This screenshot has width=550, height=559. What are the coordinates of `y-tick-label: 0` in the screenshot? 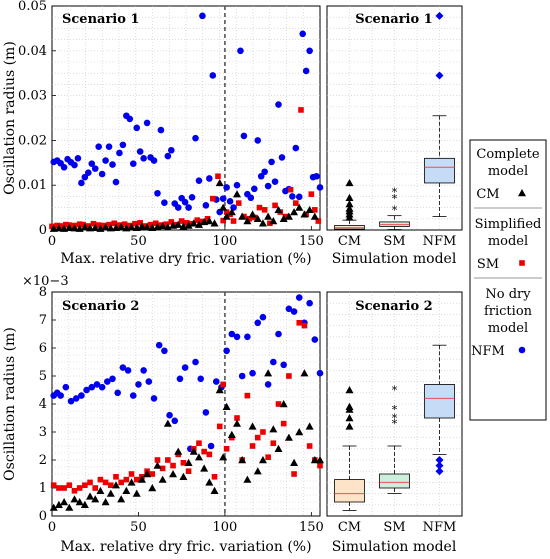 It's located at (43, 516).